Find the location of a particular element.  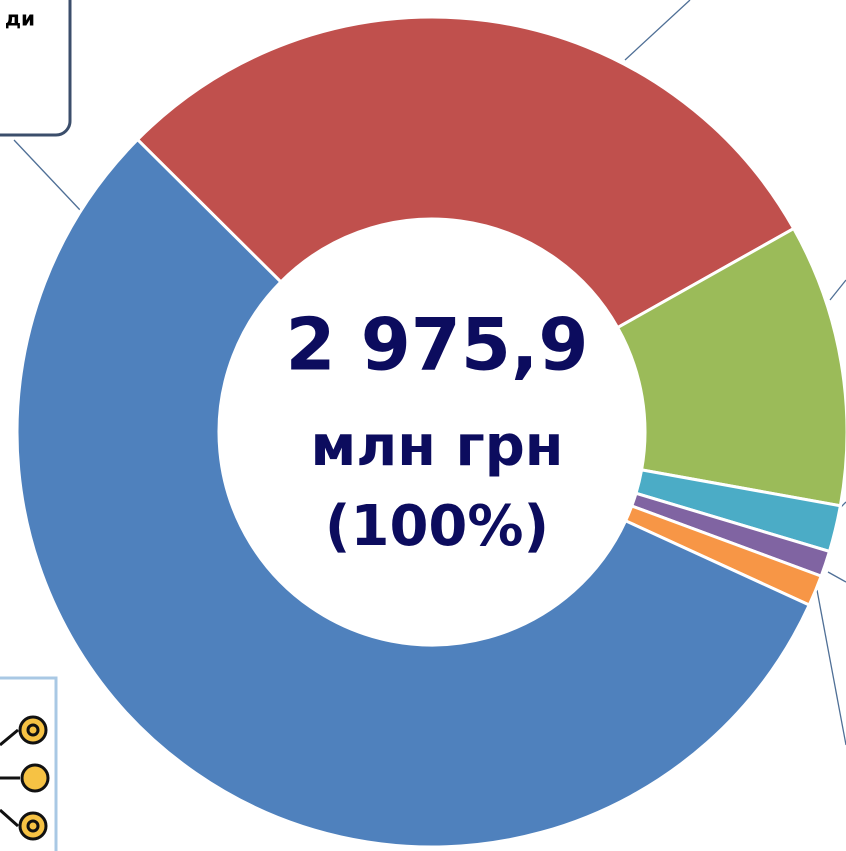

center-label: 2 975,9 млн грн (100%) is located at coordinates (437, 431).